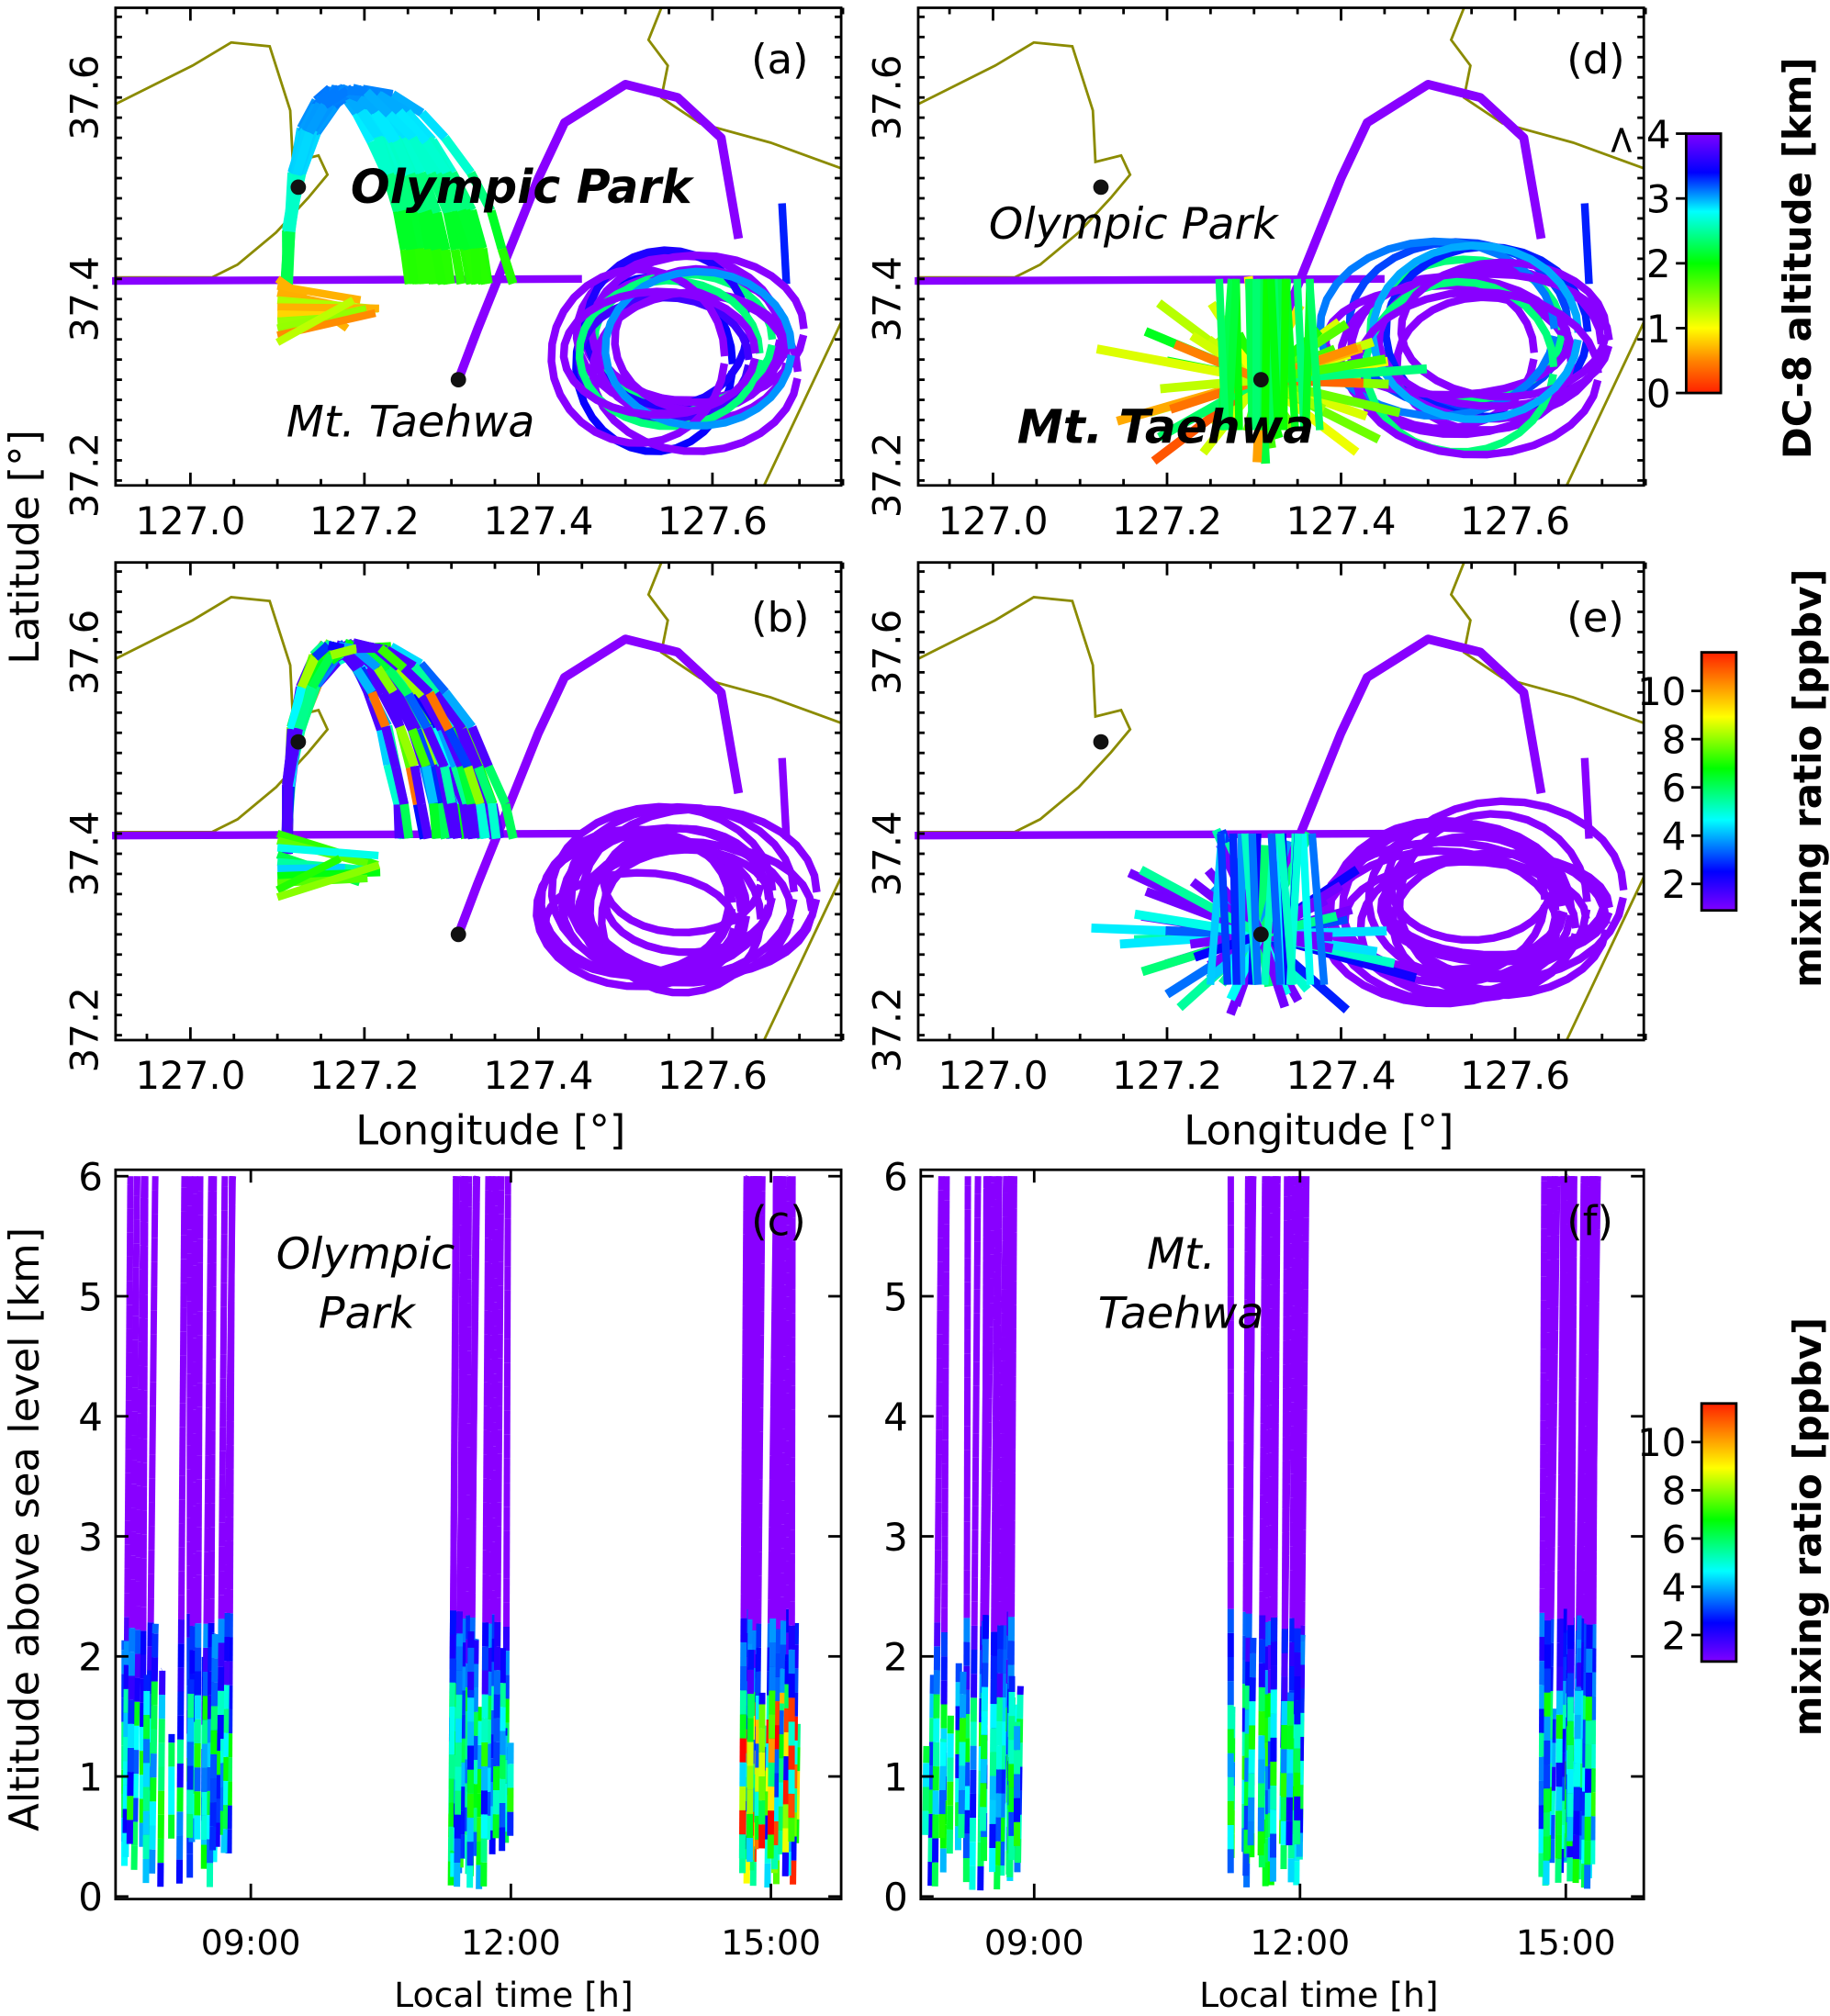  I want to click on colorbar-mixing-top-title: mixing ratio [ppbv], so click(1808, 778).